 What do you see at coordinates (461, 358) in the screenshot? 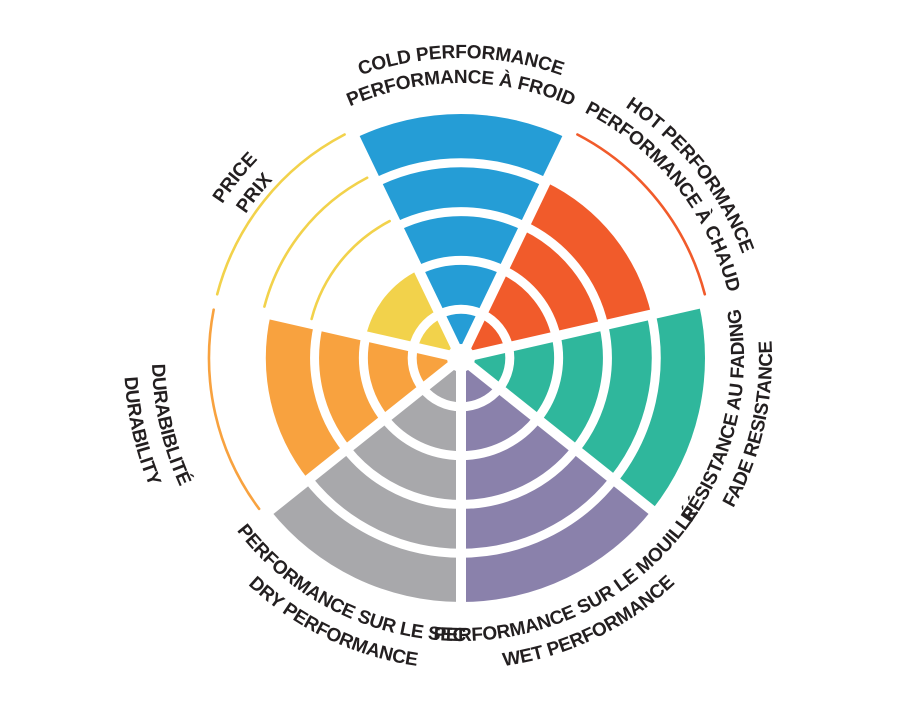
I see `wheel-center` at bounding box center [461, 358].